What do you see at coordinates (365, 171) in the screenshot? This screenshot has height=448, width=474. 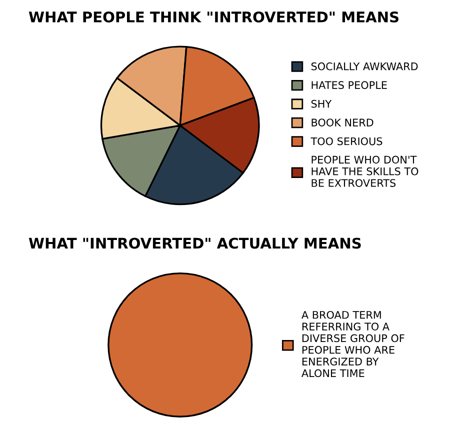 I see `legend-label: PEOPLE WHO DON'T HAVE THE SKILLS TO BE EXTROVERTS` at bounding box center [365, 171].